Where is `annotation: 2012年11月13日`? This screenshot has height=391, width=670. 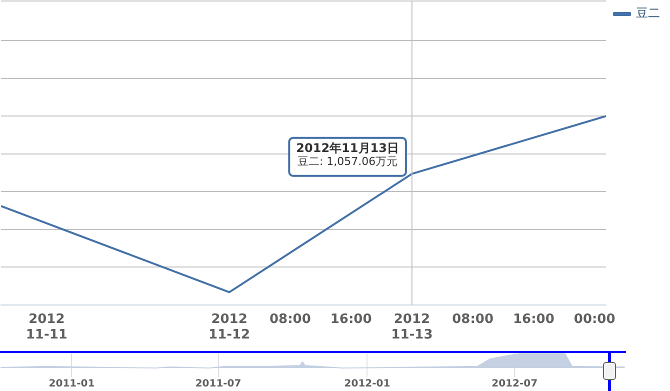
annotation: 2012年11月13日 is located at coordinates (347, 147).